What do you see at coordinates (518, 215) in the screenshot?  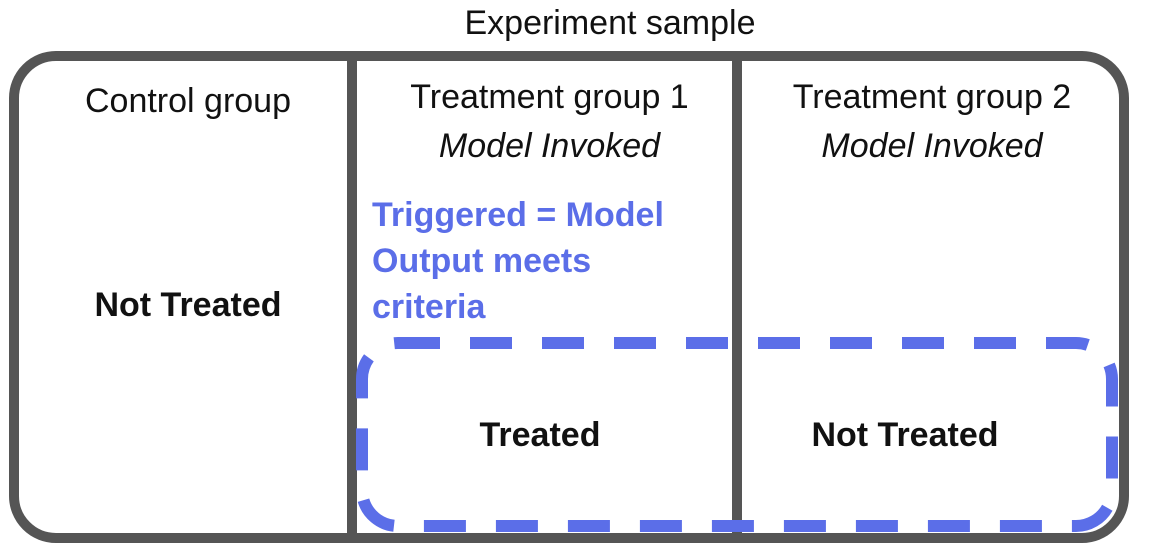 I see `trigger-note-line-1: Triggered = Model` at bounding box center [518, 215].